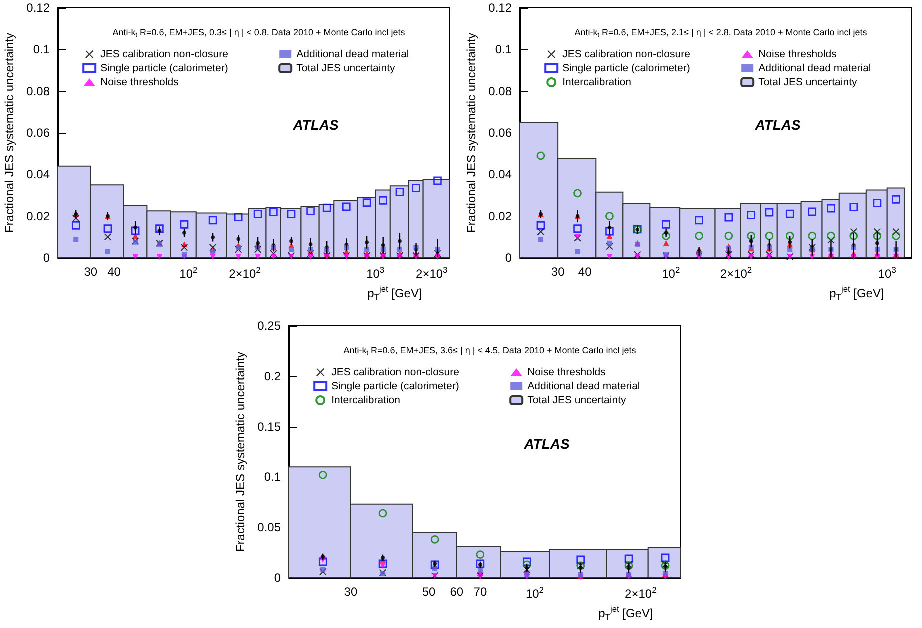 The image size is (922, 628). Describe the element at coordinates (429, 592) in the screenshot. I see `x-tick-label: 50` at that location.